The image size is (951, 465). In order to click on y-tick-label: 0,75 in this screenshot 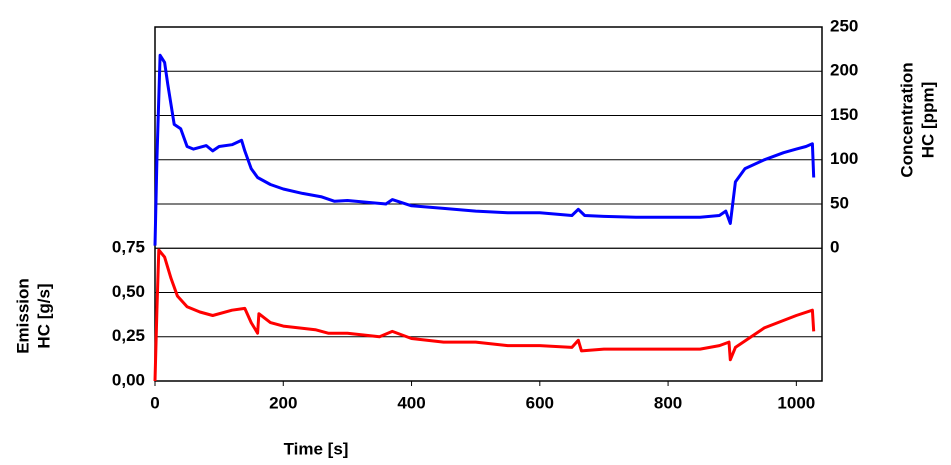, I will do `click(128, 247)`.